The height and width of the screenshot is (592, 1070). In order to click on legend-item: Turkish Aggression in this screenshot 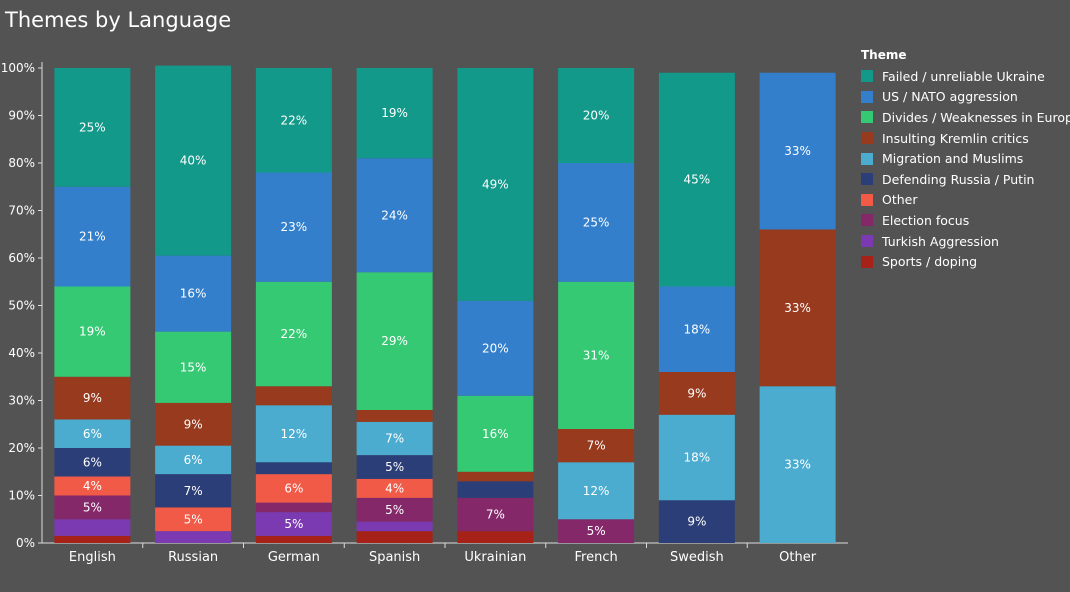, I will do `click(963, 241)`.